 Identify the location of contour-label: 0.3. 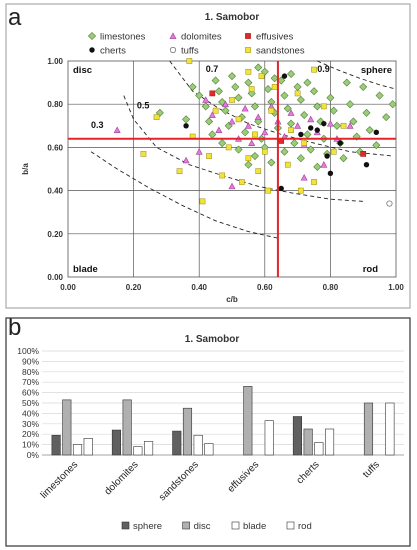
(97, 125).